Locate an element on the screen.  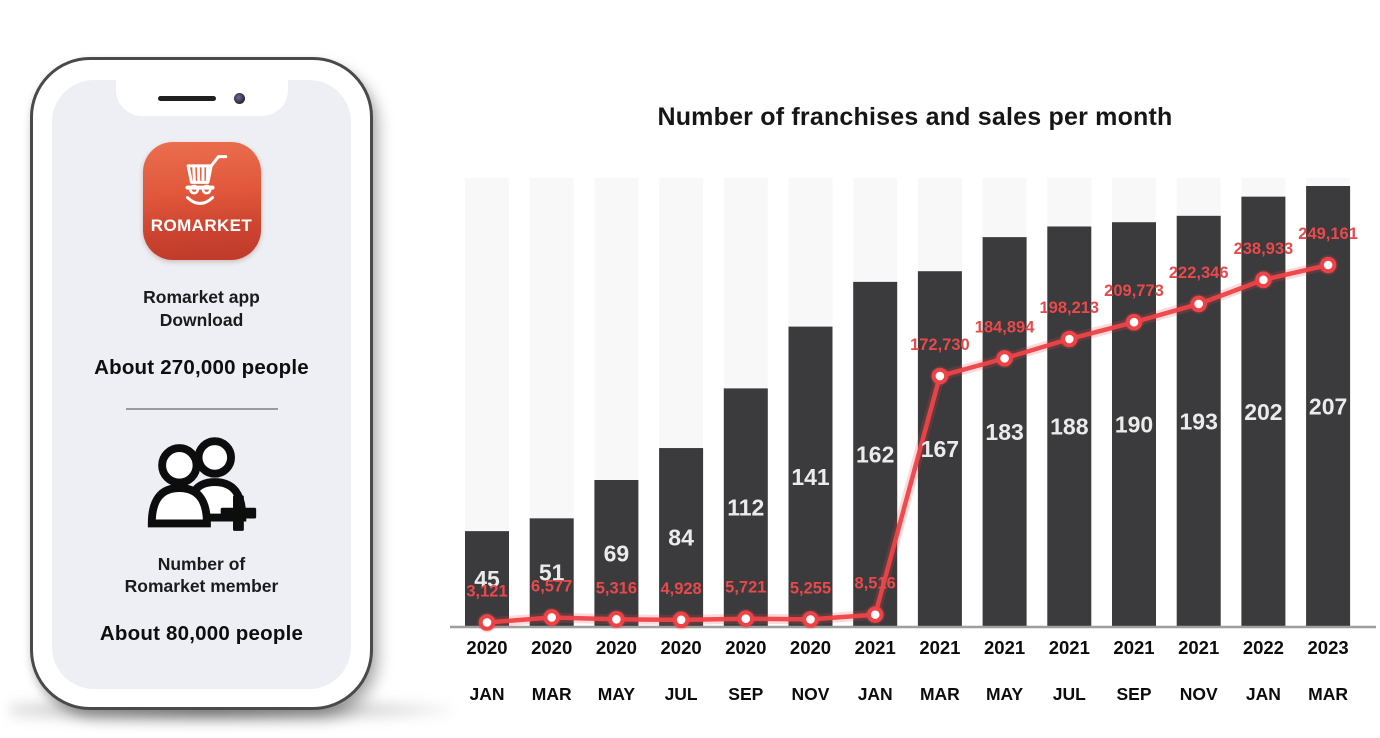
phone-notch is located at coordinates (201, 98).